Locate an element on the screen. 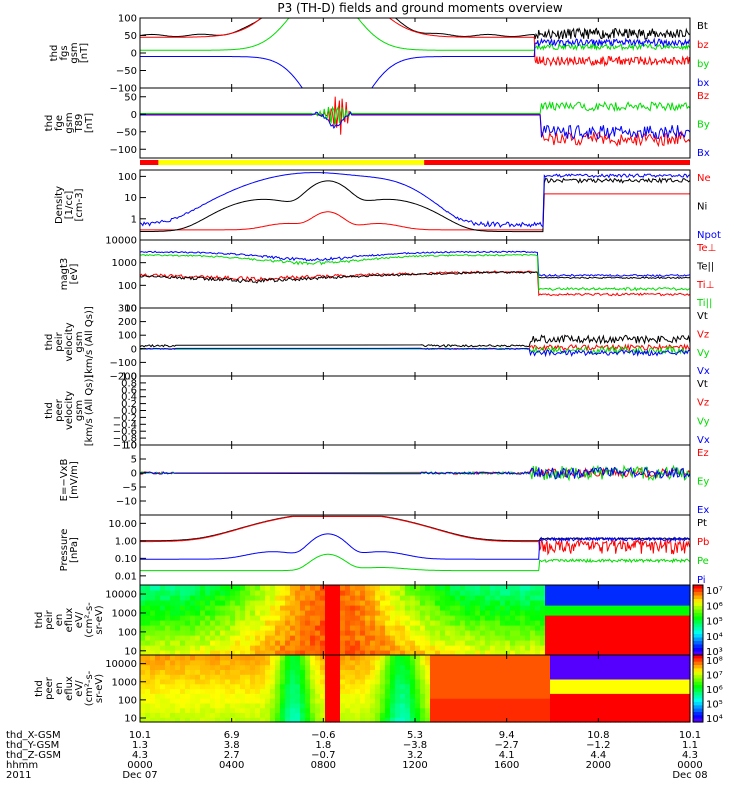 The image size is (750, 800). legend-label: Vx is located at coordinates (703, 371).